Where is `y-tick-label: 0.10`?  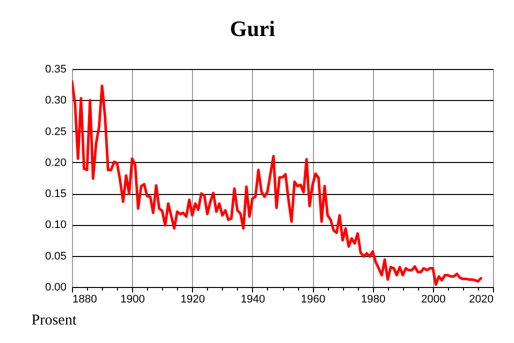 y-tick-label: 0.10 is located at coordinates (55, 225).